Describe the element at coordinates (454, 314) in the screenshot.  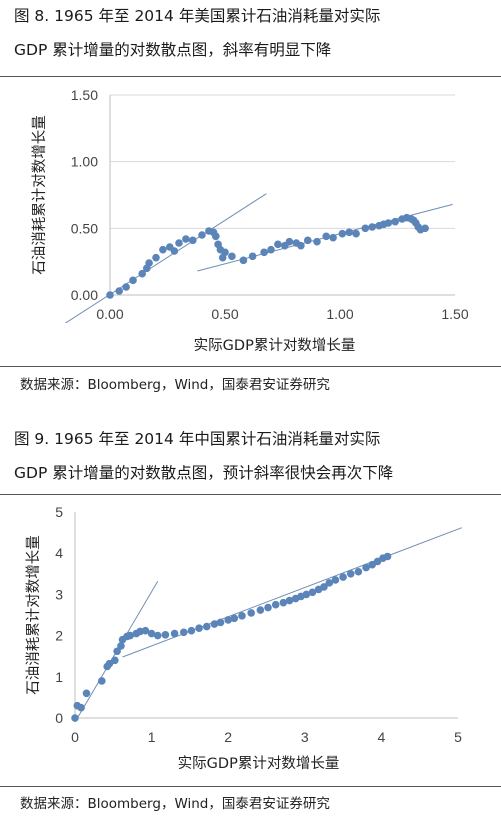
I see `x-tick-label: 1.50` at that location.